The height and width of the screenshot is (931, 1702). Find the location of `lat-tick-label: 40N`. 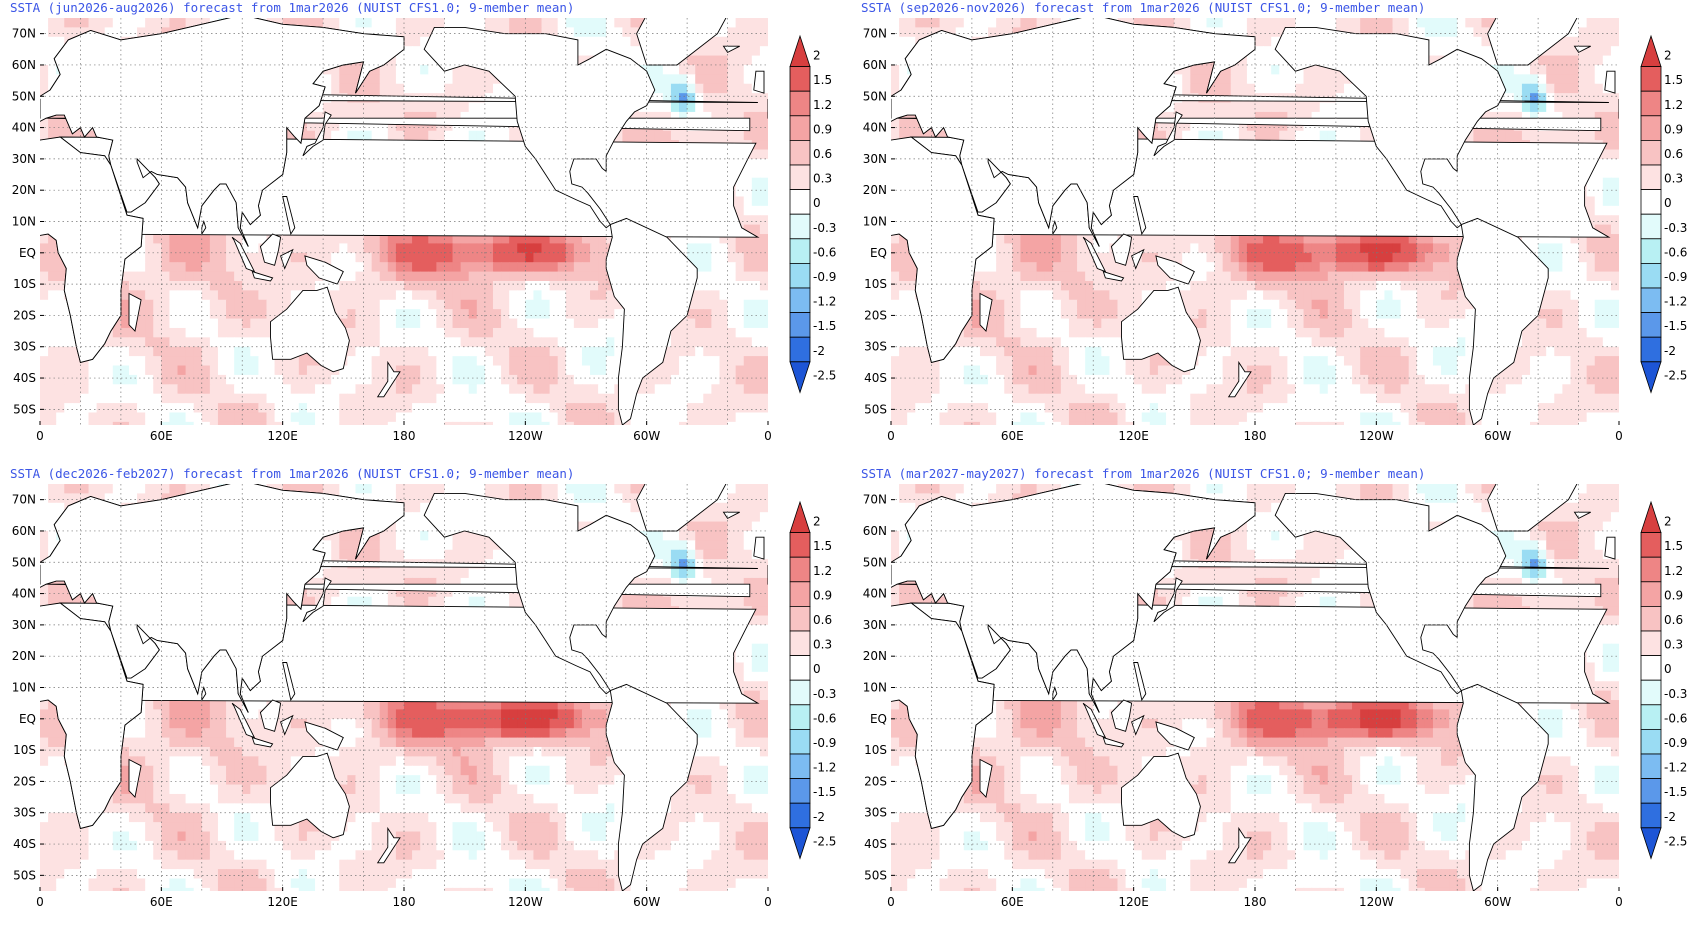

lat-tick-label: 40N is located at coordinates (24, 128).